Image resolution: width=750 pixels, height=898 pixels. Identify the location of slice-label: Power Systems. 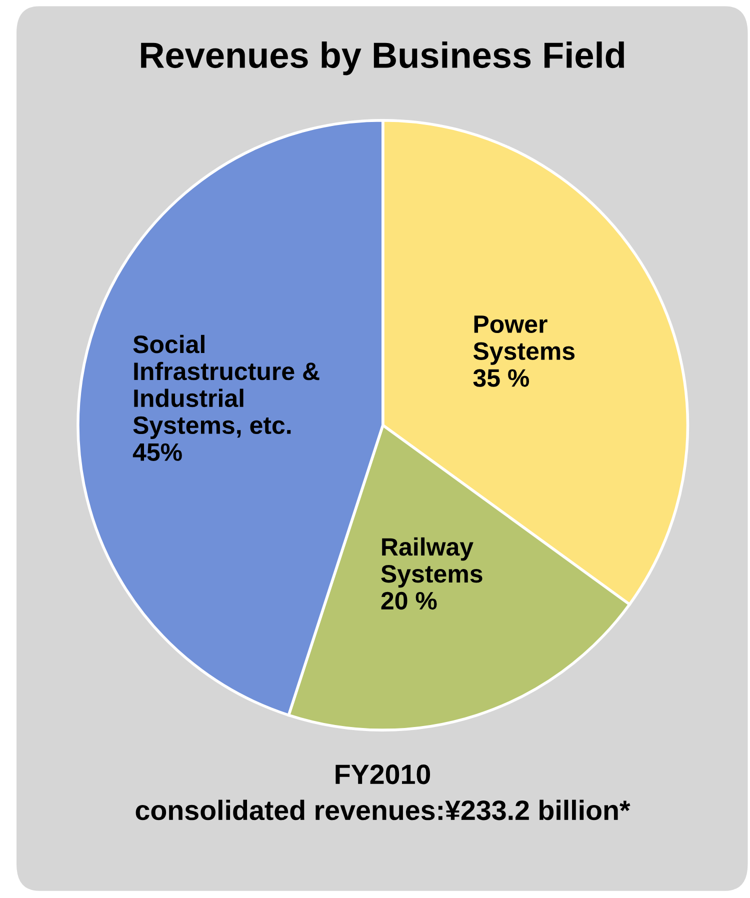
(524, 340).